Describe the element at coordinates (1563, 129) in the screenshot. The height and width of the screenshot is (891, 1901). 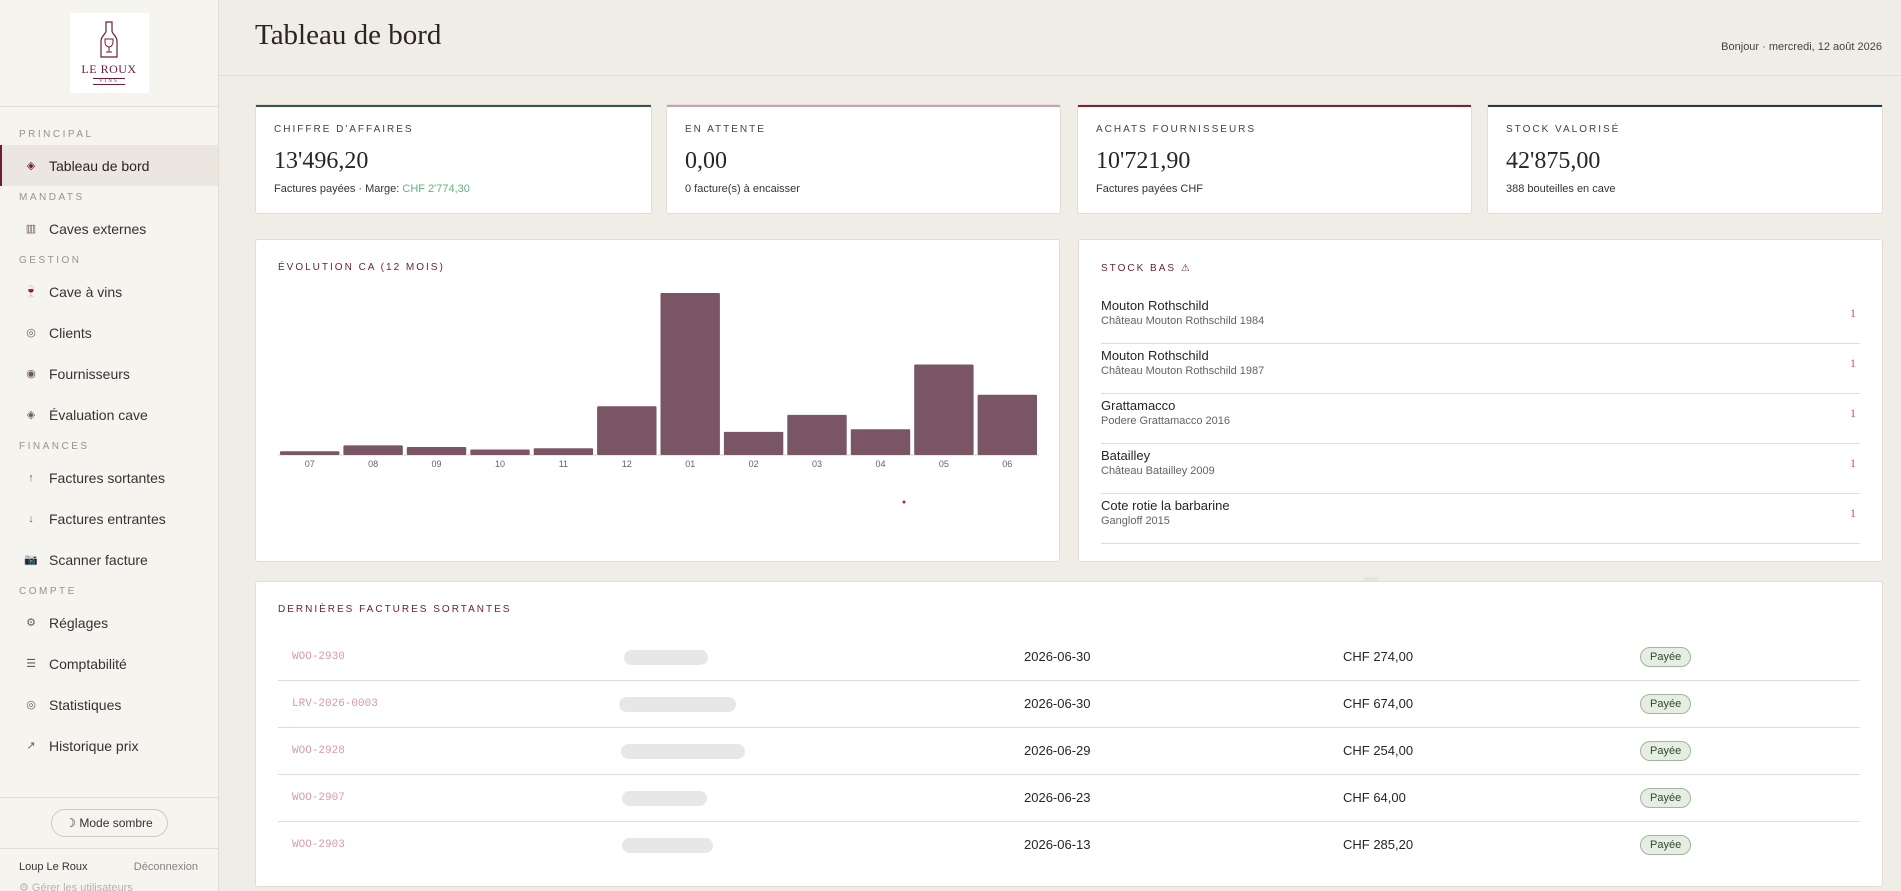
I see `kpi-label: STOCK VALORISÉ` at that location.